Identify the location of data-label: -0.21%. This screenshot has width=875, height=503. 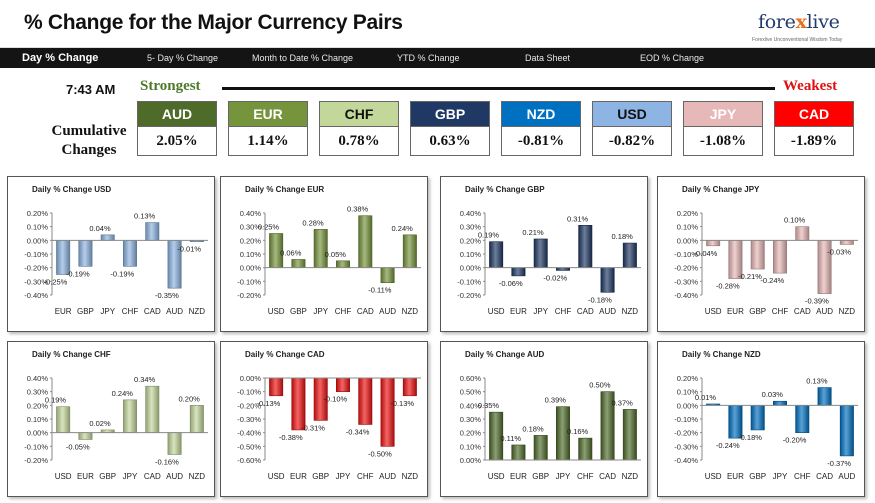
(750, 276).